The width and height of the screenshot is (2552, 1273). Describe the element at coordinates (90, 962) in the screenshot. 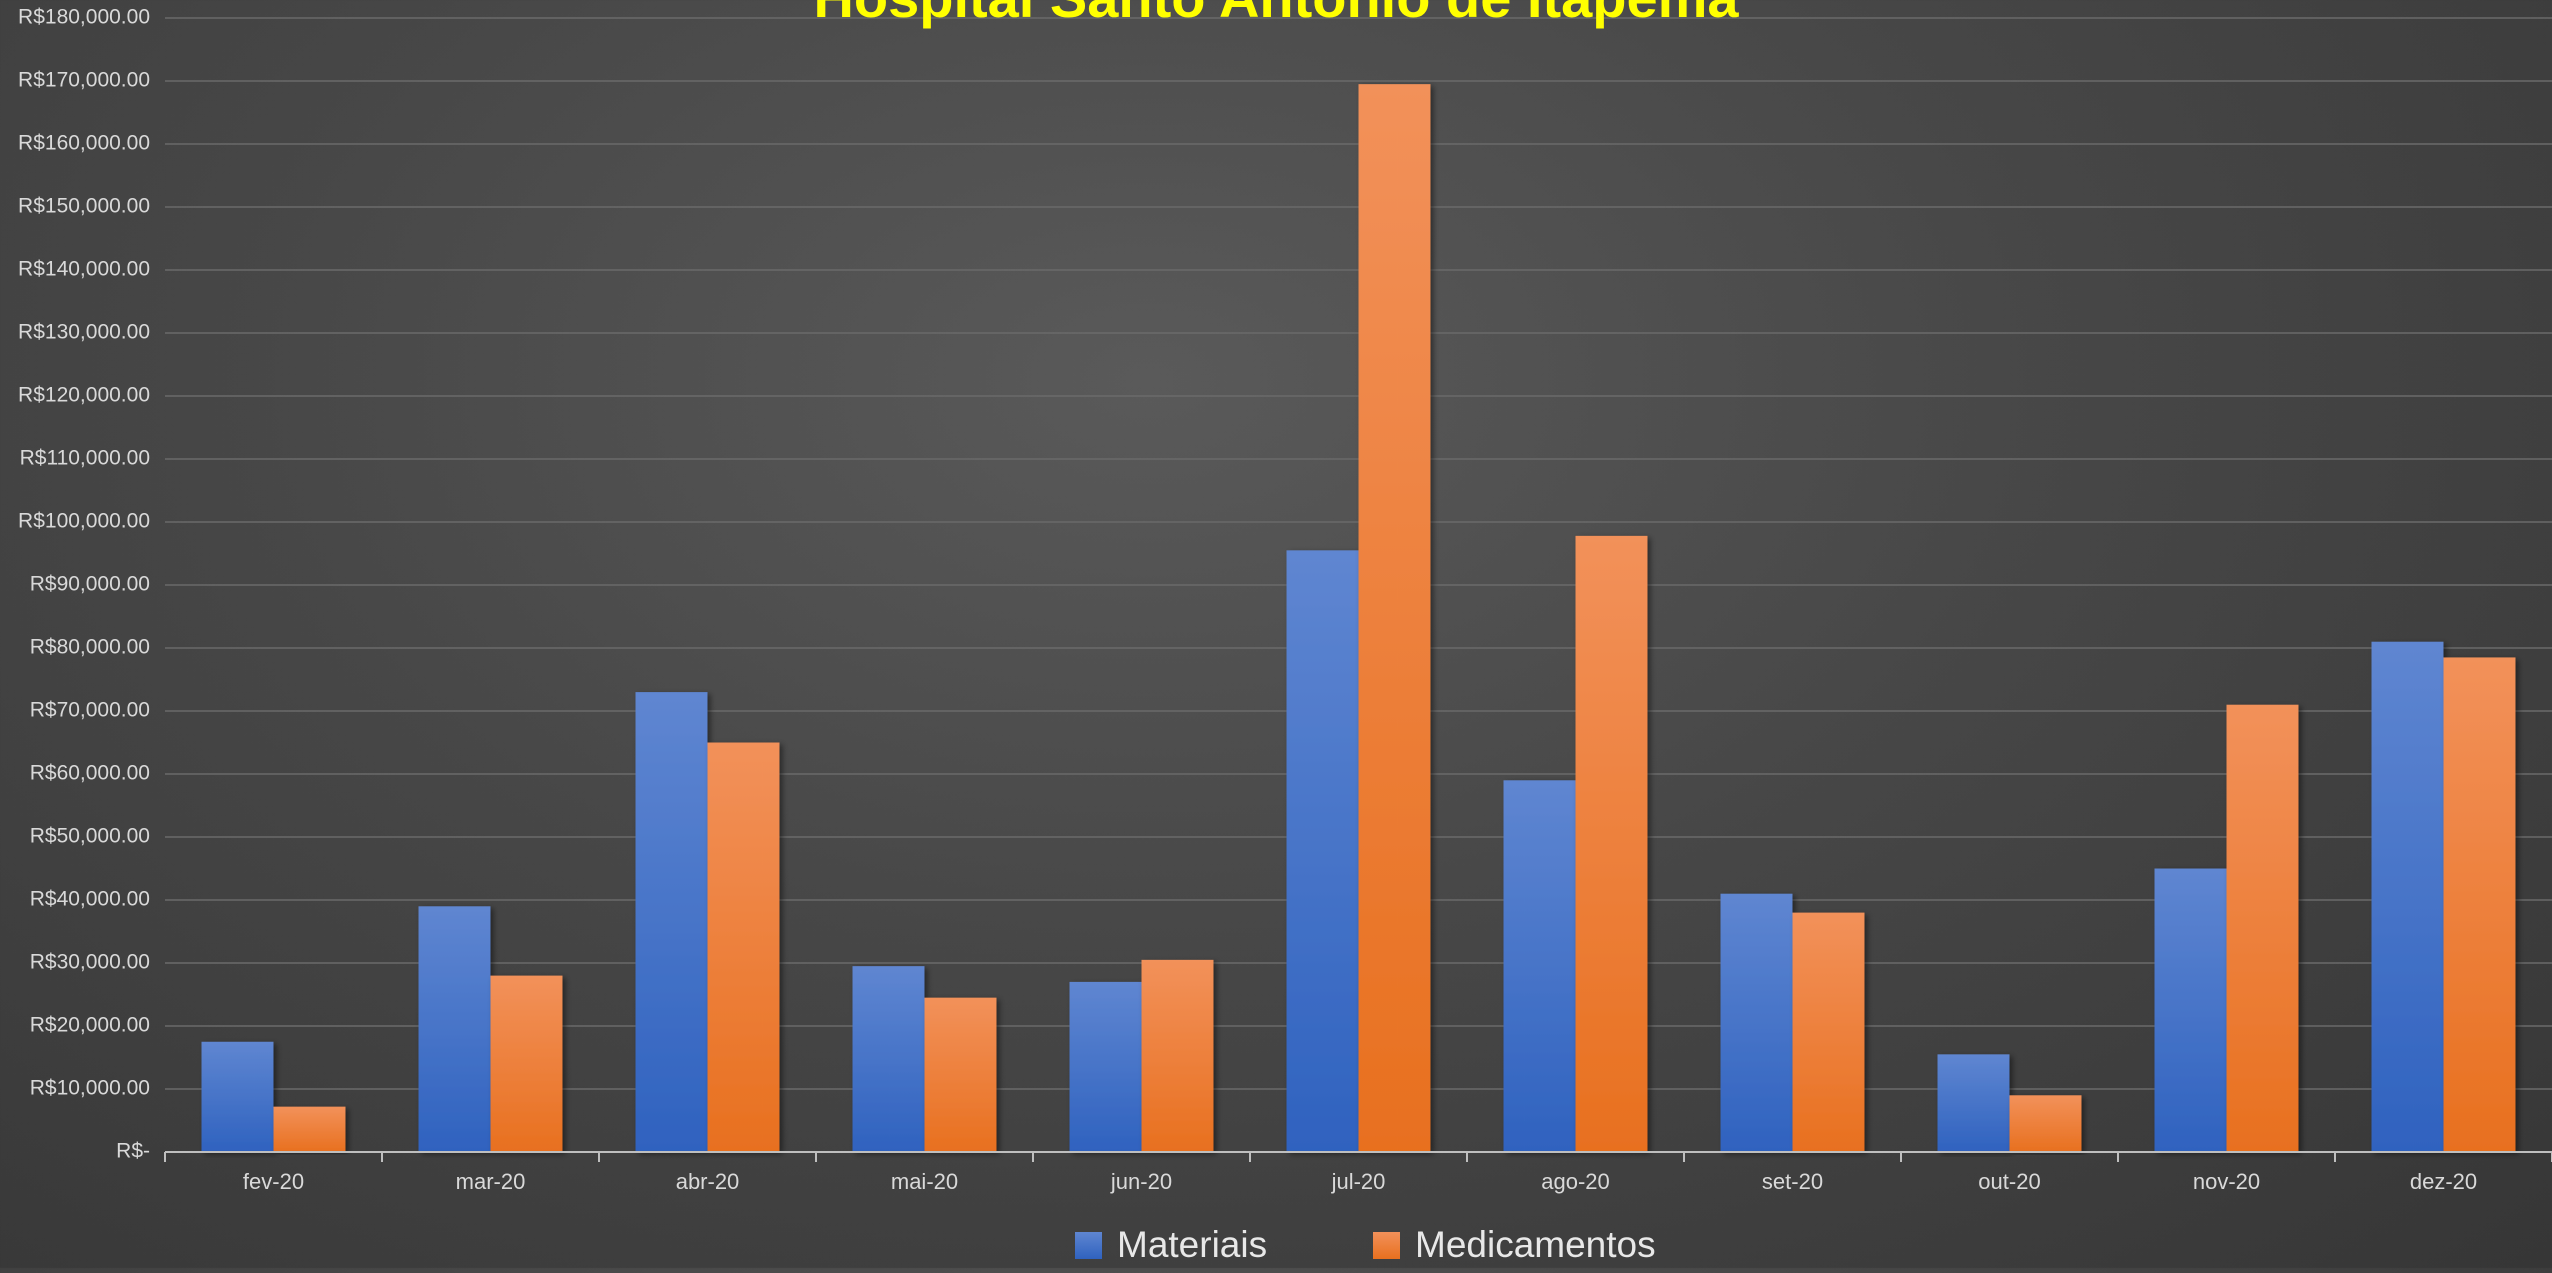

I see `y-tick-label: R$30,000.00` at that location.